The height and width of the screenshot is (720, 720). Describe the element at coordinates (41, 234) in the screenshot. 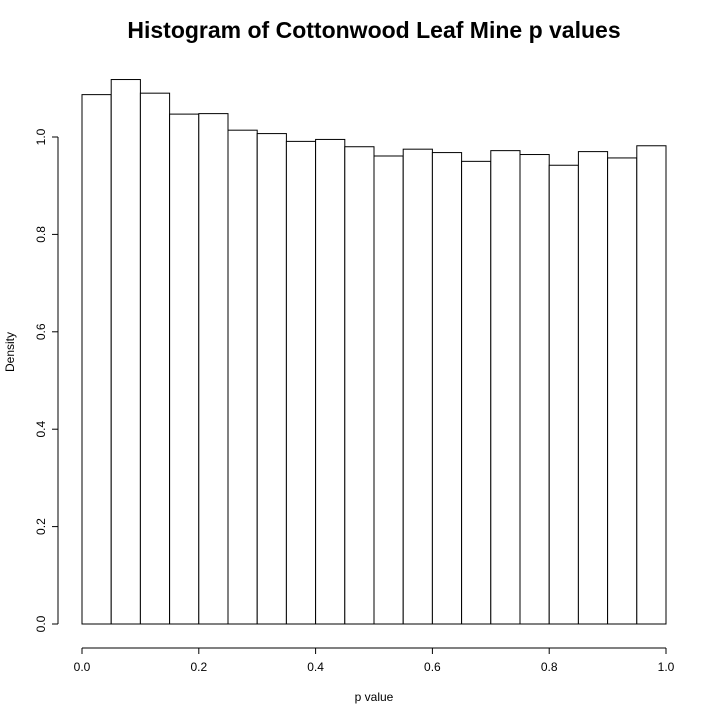

I see `y-tick-label: 0.8` at that location.